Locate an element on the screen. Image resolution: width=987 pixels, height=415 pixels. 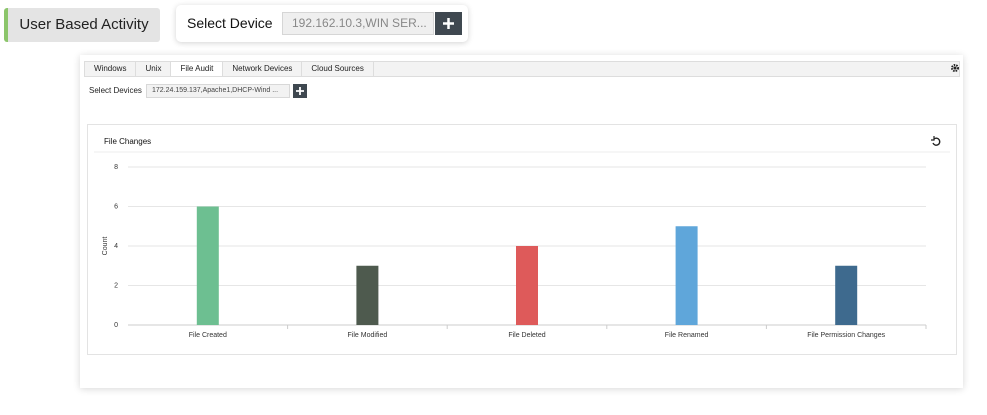
refresh-icon is located at coordinates (936, 141).